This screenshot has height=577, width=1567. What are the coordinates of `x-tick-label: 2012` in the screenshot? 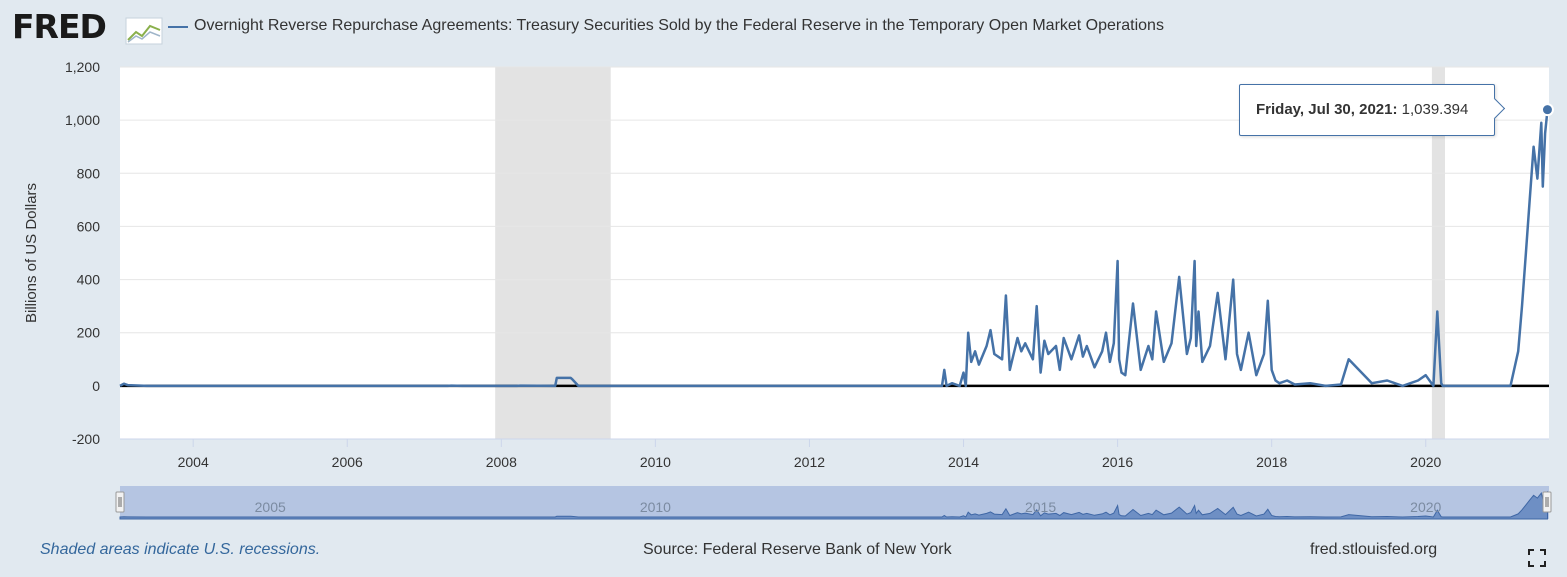 It's located at (809, 462).